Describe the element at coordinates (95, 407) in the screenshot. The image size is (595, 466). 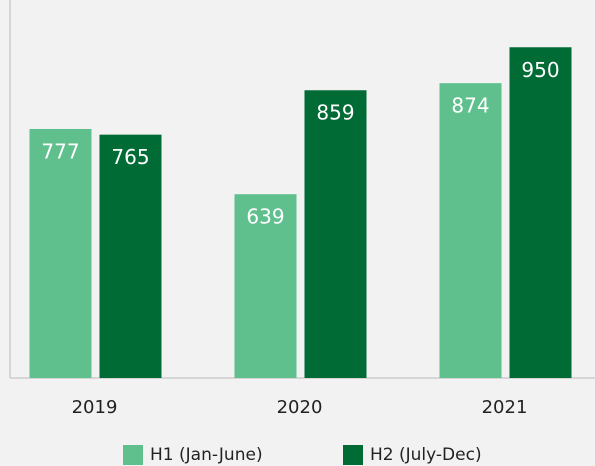
I see `x-tick-label: 2019` at that location.